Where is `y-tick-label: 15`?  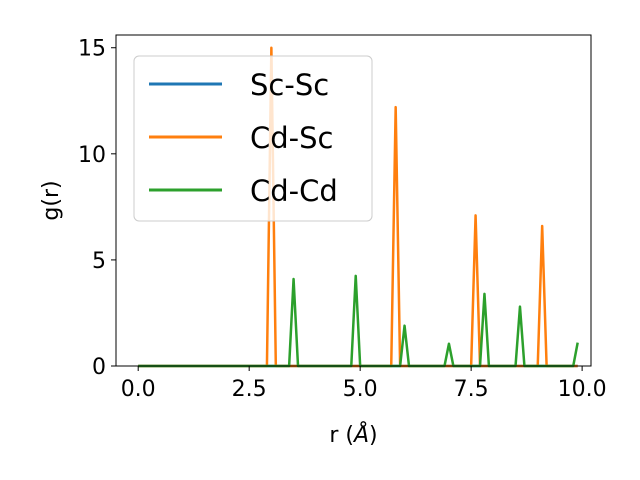
y-tick-label: 15 is located at coordinates (92, 49).